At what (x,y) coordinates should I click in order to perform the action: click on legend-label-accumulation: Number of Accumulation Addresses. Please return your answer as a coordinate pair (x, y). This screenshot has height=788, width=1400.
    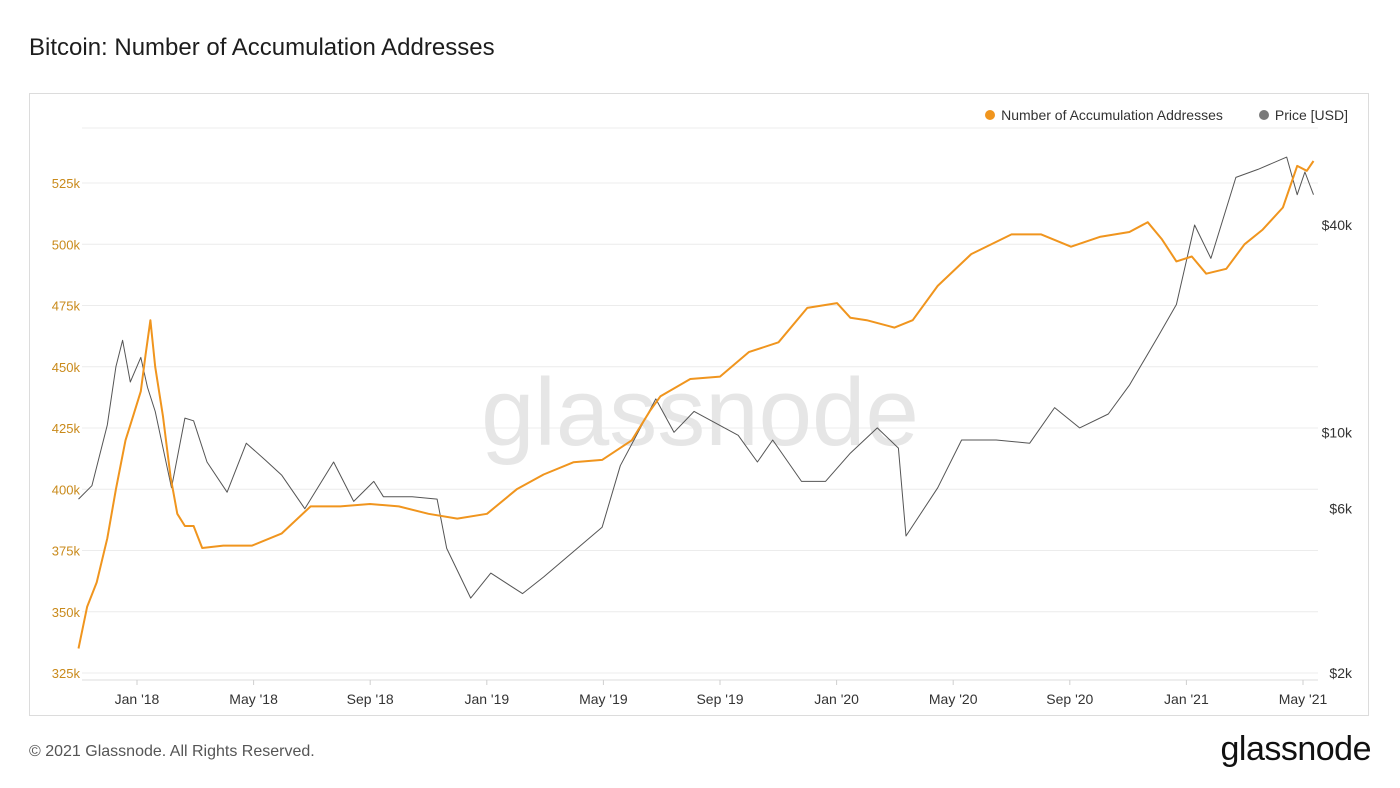
    Looking at the image, I should click on (1112, 115).